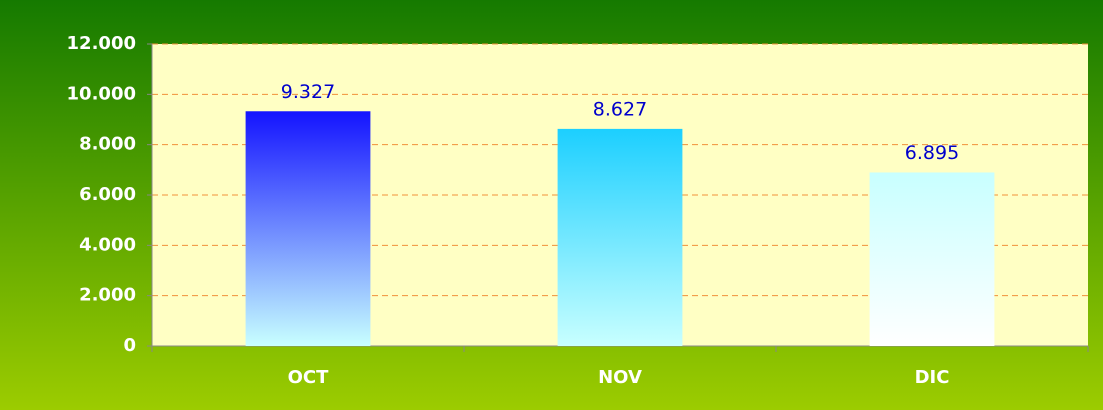 Image resolution: width=1103 pixels, height=410 pixels. I want to click on value-label: 6.895, so click(932, 153).